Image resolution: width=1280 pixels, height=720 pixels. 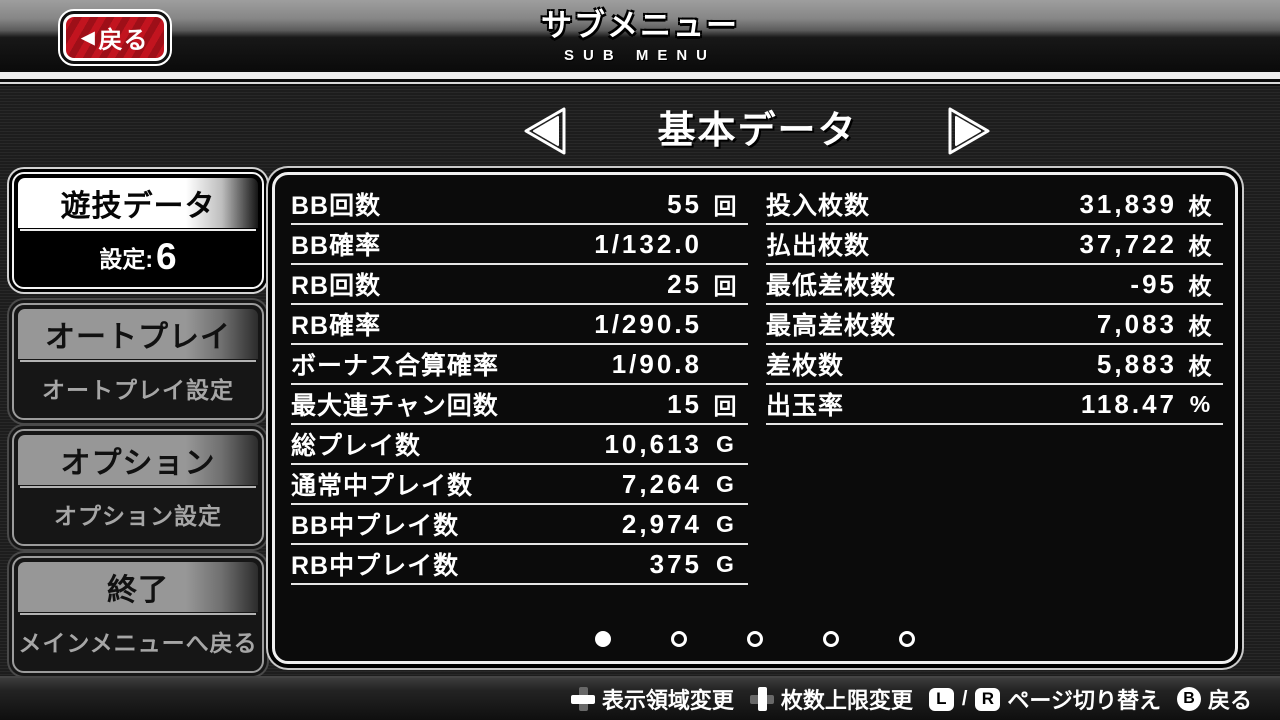 I want to click on row-label: 総プレイ数, so click(x=356, y=446).